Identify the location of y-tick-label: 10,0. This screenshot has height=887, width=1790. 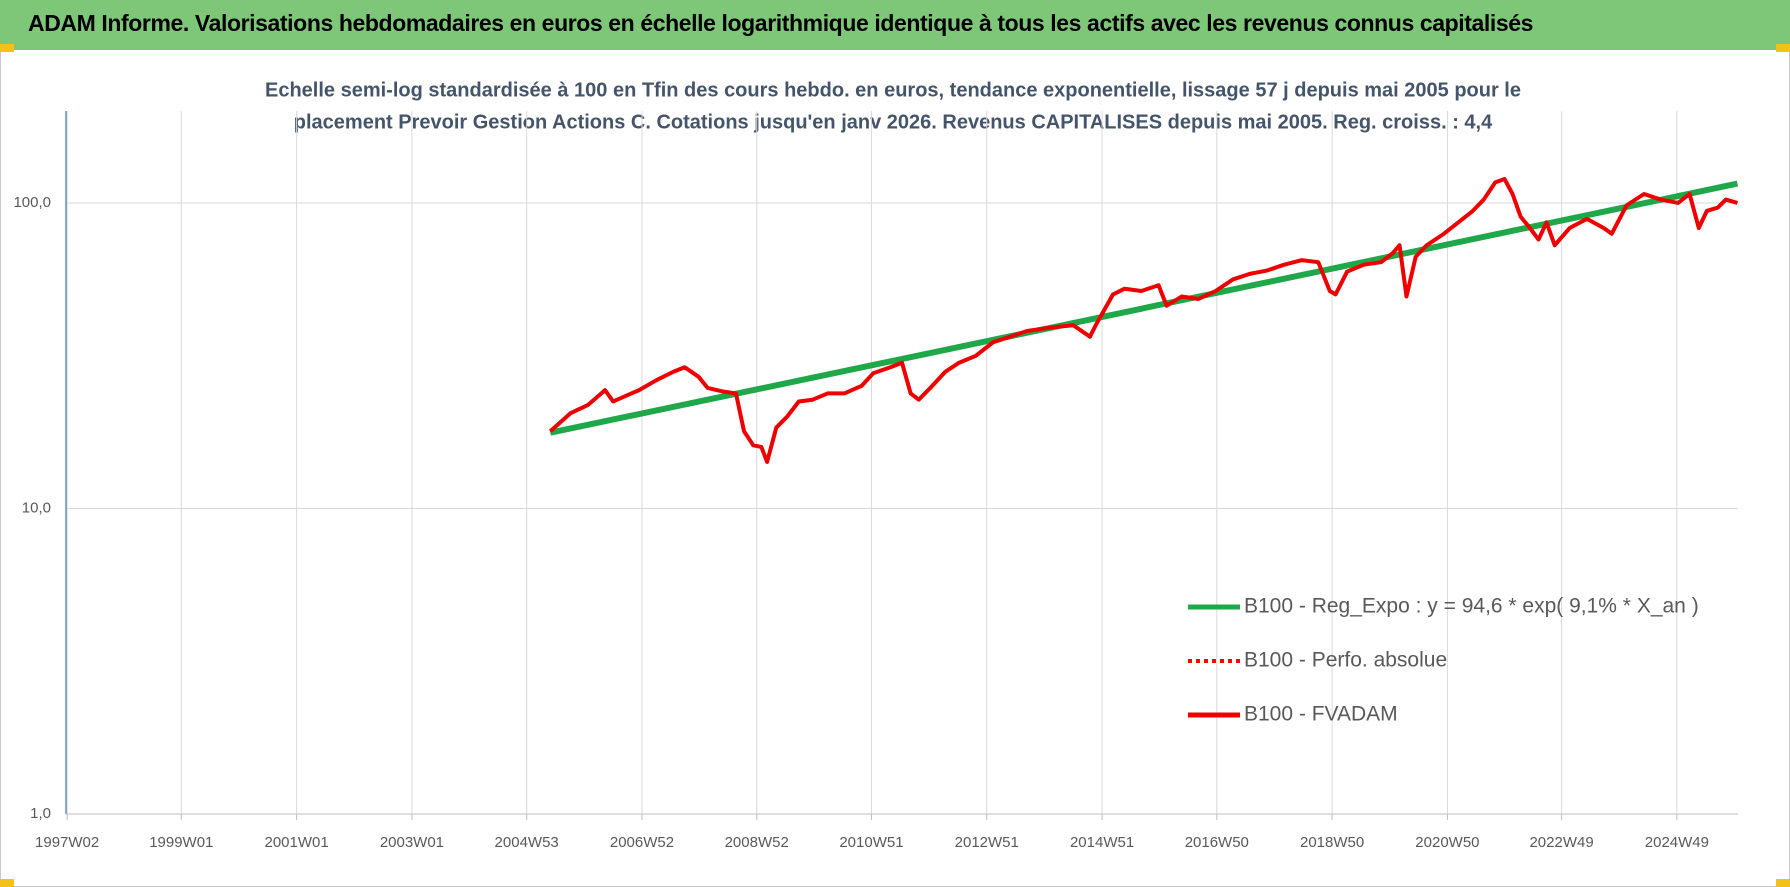
(36, 507).